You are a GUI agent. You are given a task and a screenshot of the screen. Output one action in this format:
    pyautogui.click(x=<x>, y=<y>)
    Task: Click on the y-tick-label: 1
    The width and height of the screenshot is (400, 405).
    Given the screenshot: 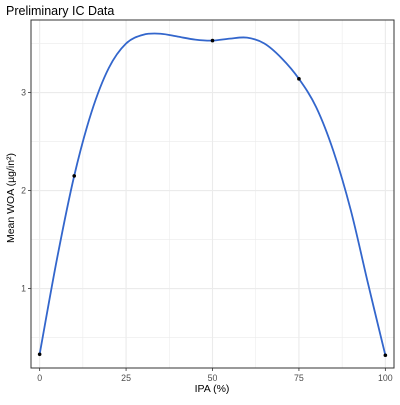 What is the action you would take?
    pyautogui.click(x=23, y=289)
    